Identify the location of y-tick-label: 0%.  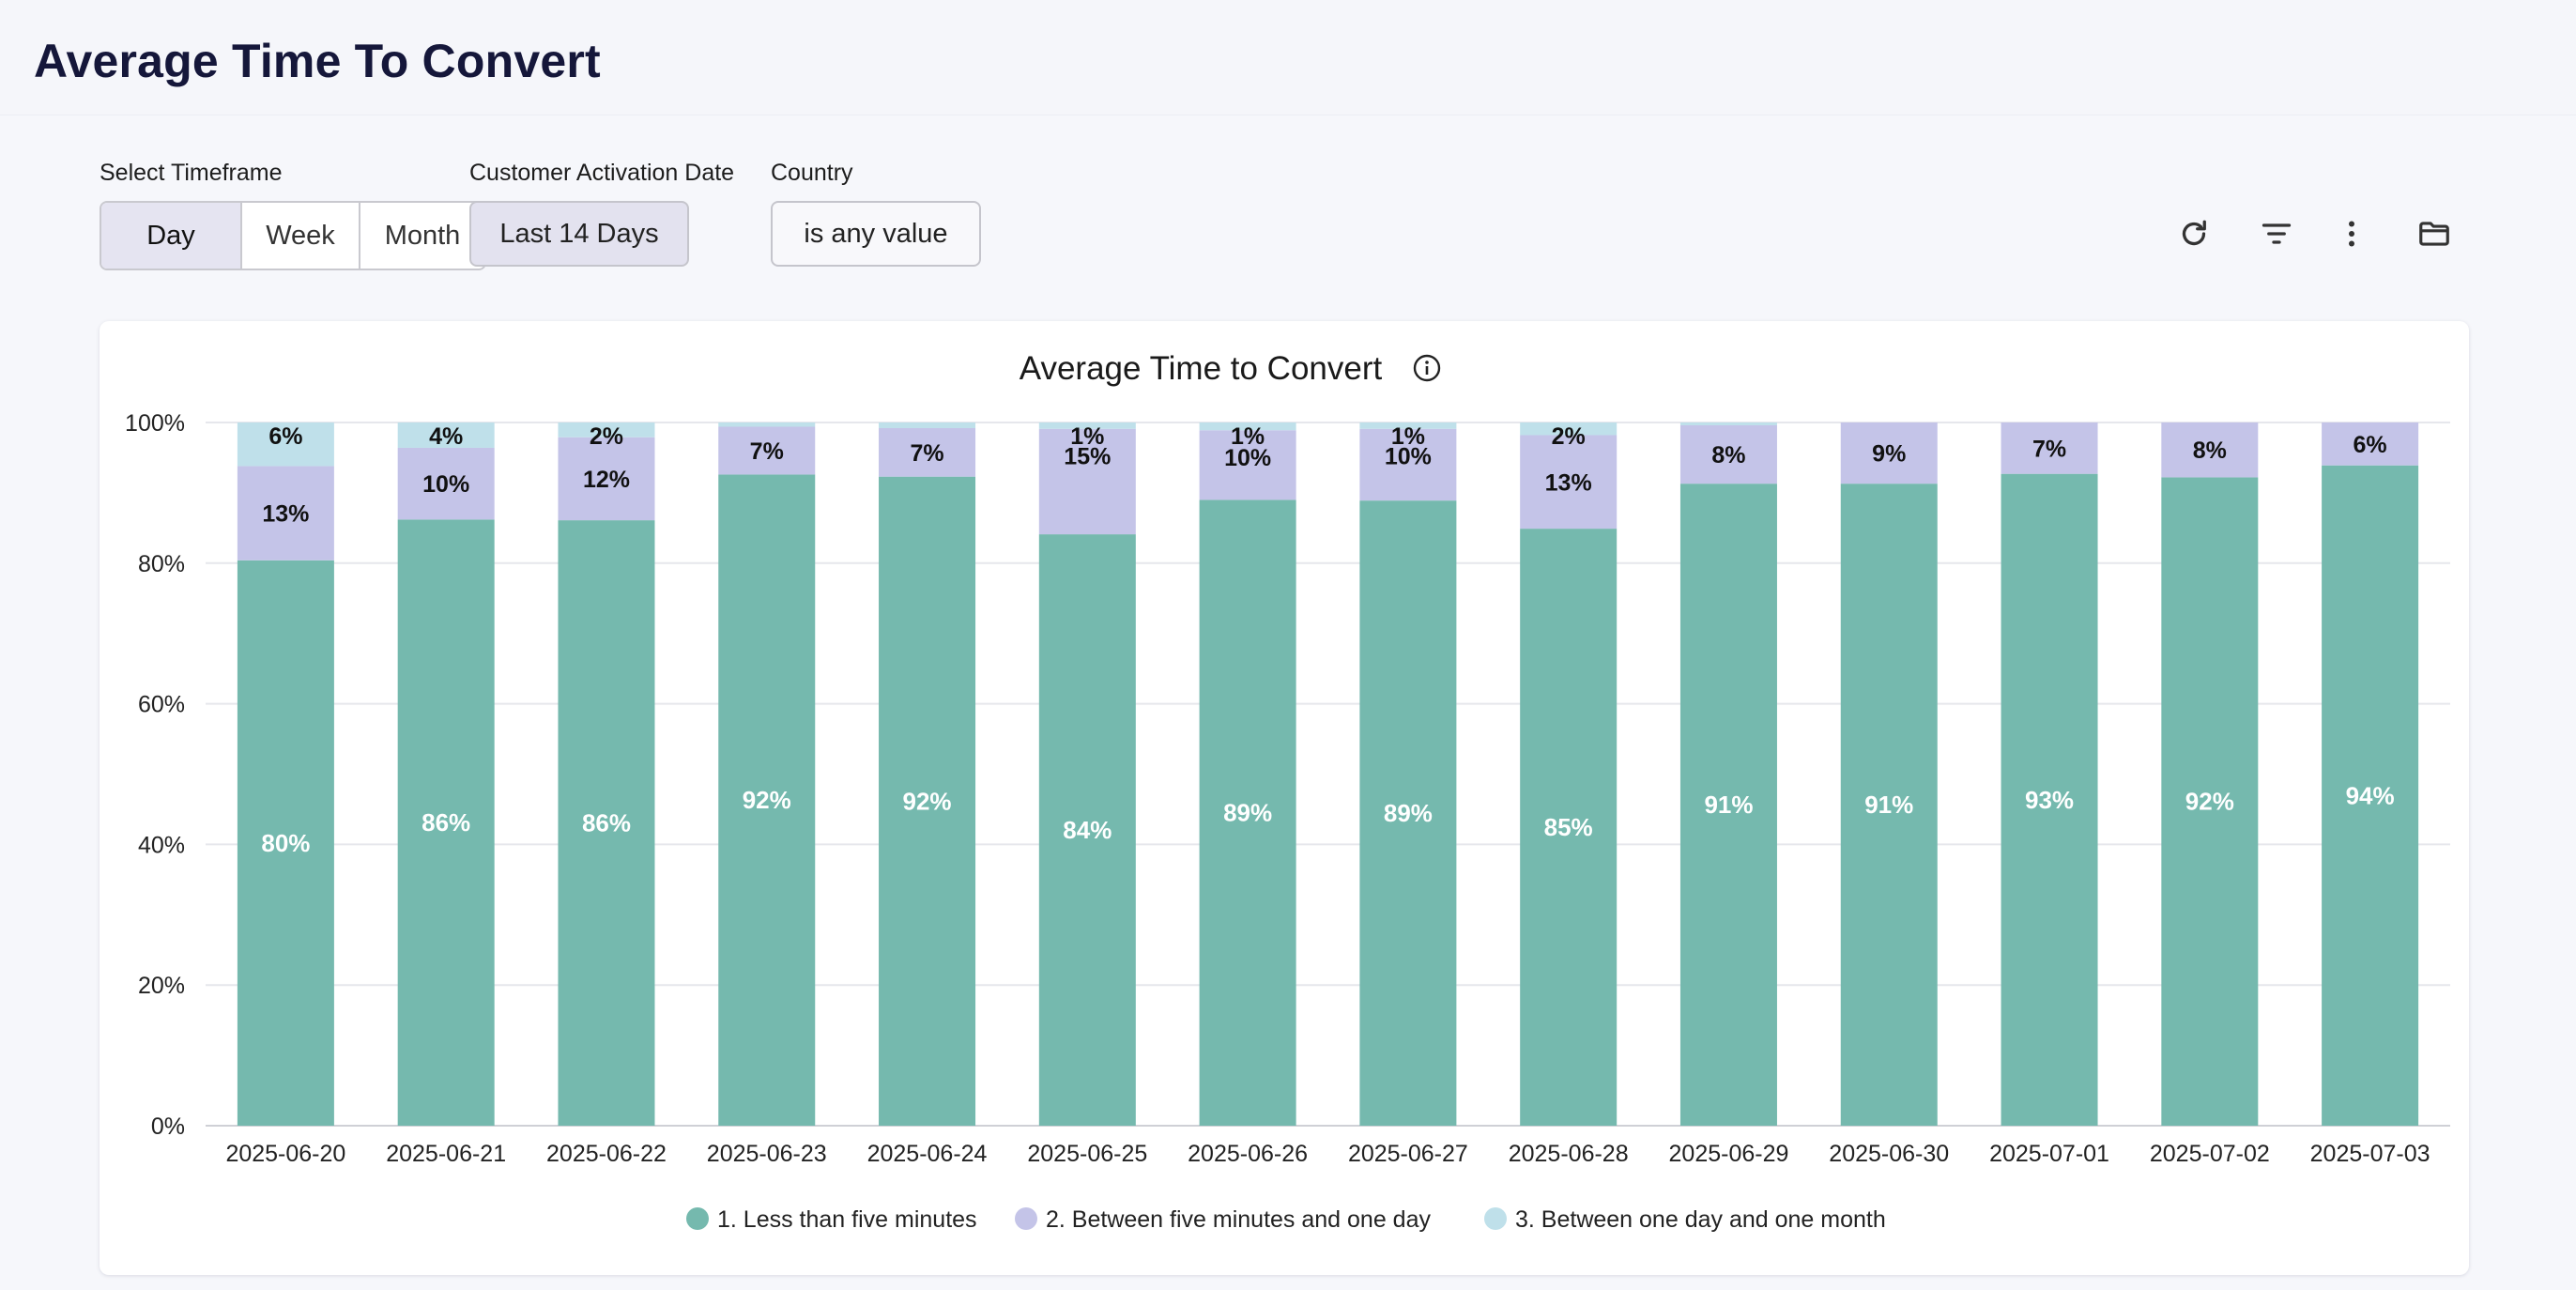
(168, 1126).